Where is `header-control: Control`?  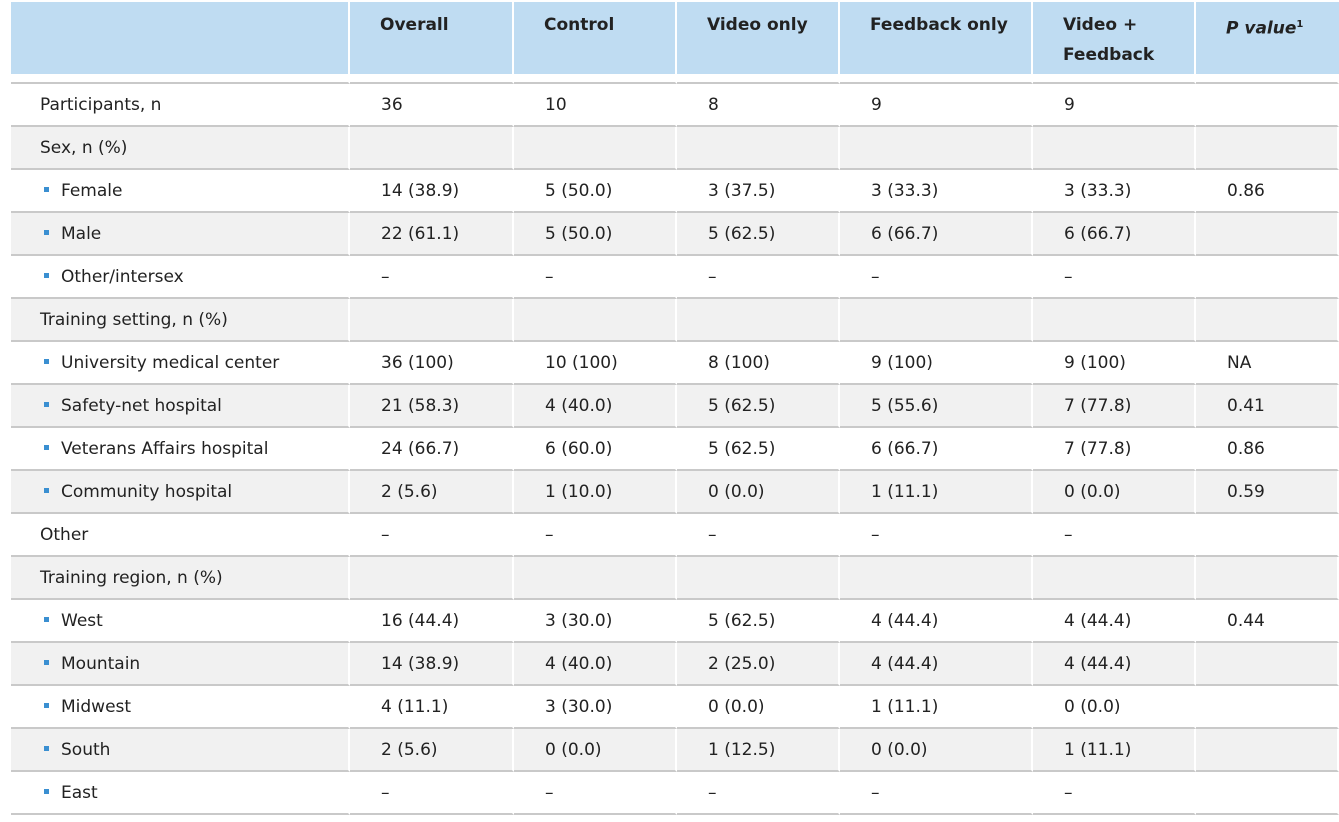 header-control: Control is located at coordinates (595, 39).